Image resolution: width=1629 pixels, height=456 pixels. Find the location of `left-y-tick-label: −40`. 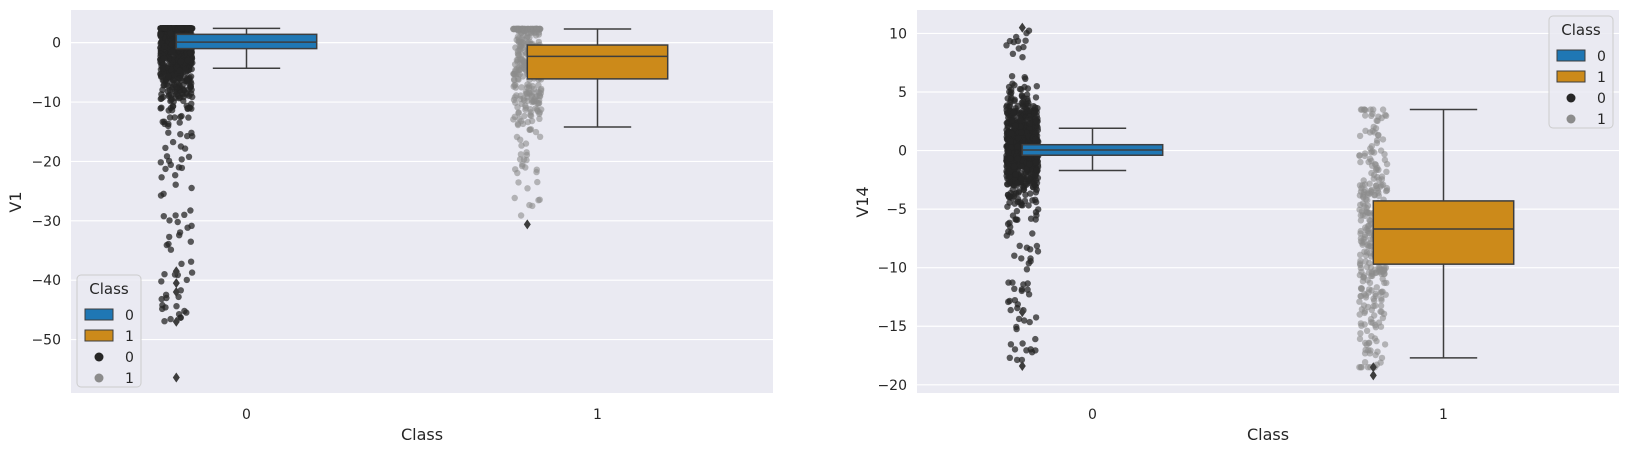

left-y-tick-label: −40 is located at coordinates (46, 281).